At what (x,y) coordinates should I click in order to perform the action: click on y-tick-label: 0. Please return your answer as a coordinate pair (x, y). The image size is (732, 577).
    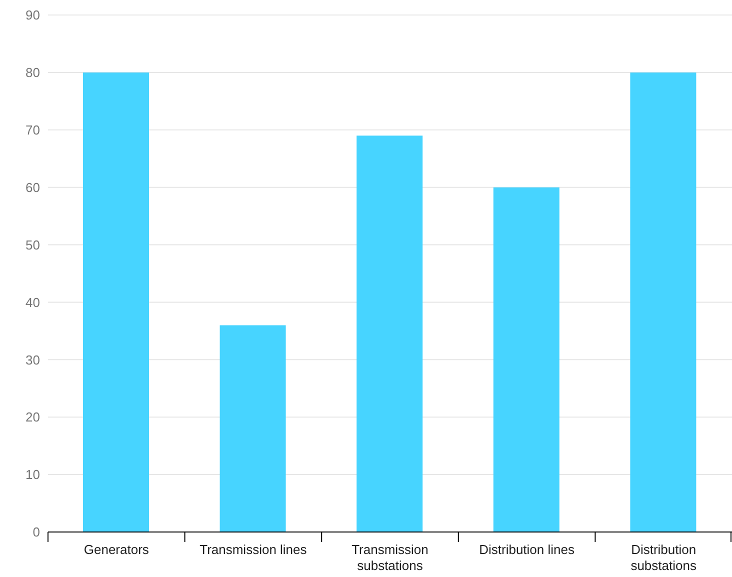
    Looking at the image, I should click on (36, 532).